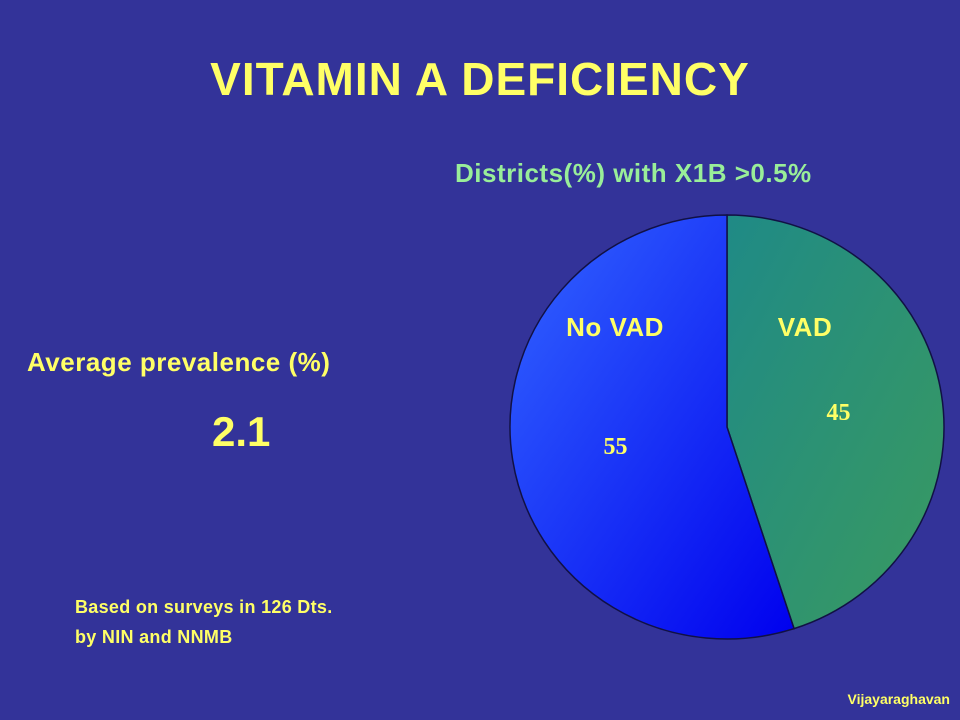 This screenshot has width=960, height=720. Describe the element at coordinates (241, 431) in the screenshot. I see `average-prevalence-value: 2.1` at that location.